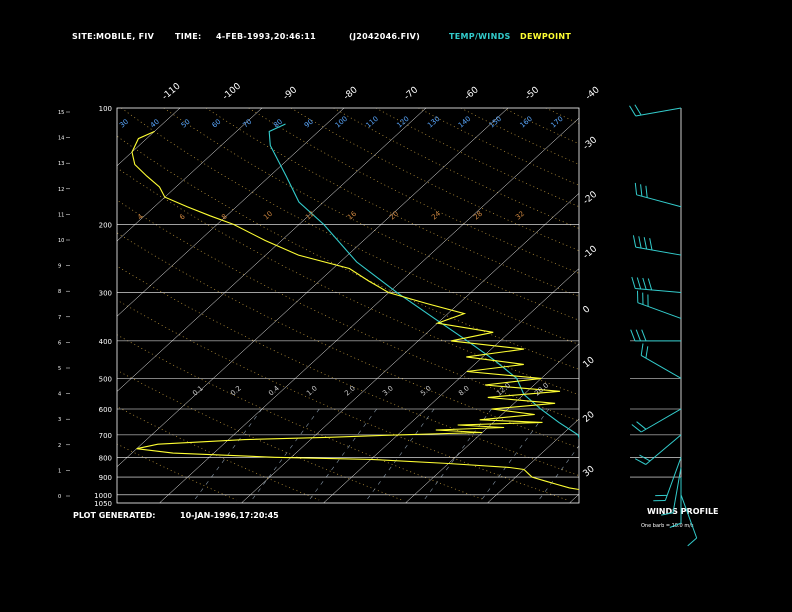  Describe the element at coordinates (520, 216) in the screenshot. I see `mixing-ratio-label: 32` at that location.